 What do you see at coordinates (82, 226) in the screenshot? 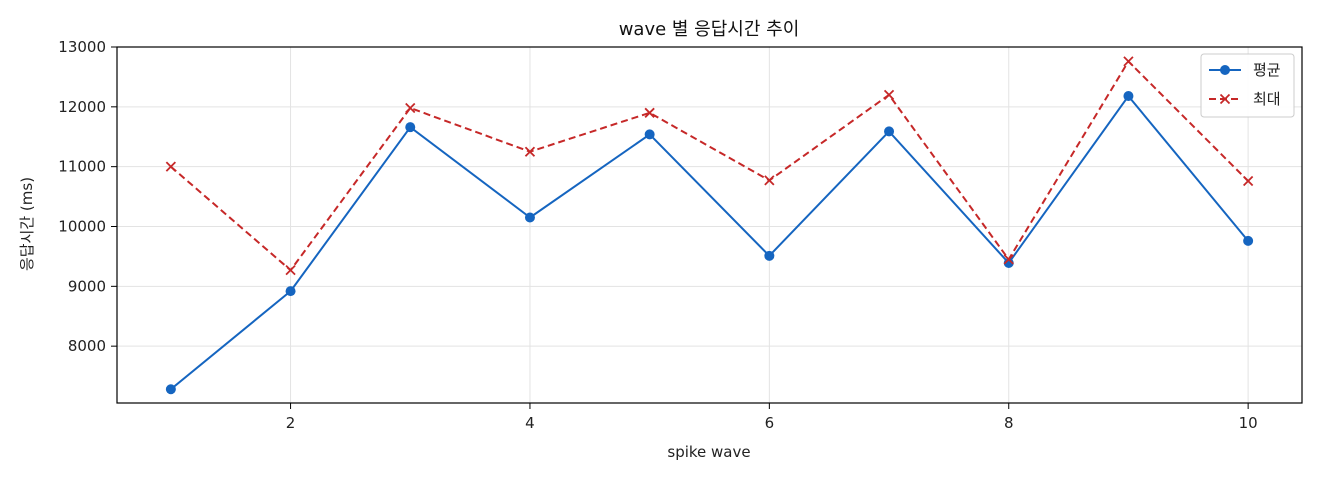
I see `y-tick-label: 10000` at bounding box center [82, 226].